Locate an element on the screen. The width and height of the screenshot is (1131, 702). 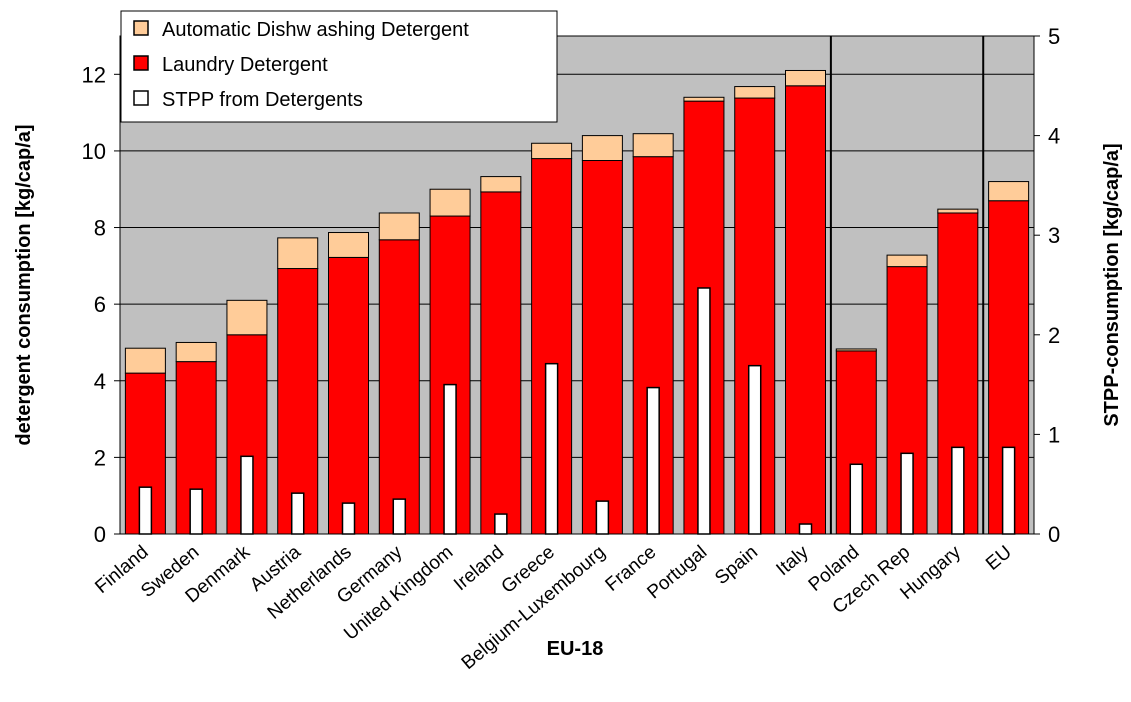
y-axis-title: detergent consumption [kg/cap/a] is located at coordinates (24, 284).